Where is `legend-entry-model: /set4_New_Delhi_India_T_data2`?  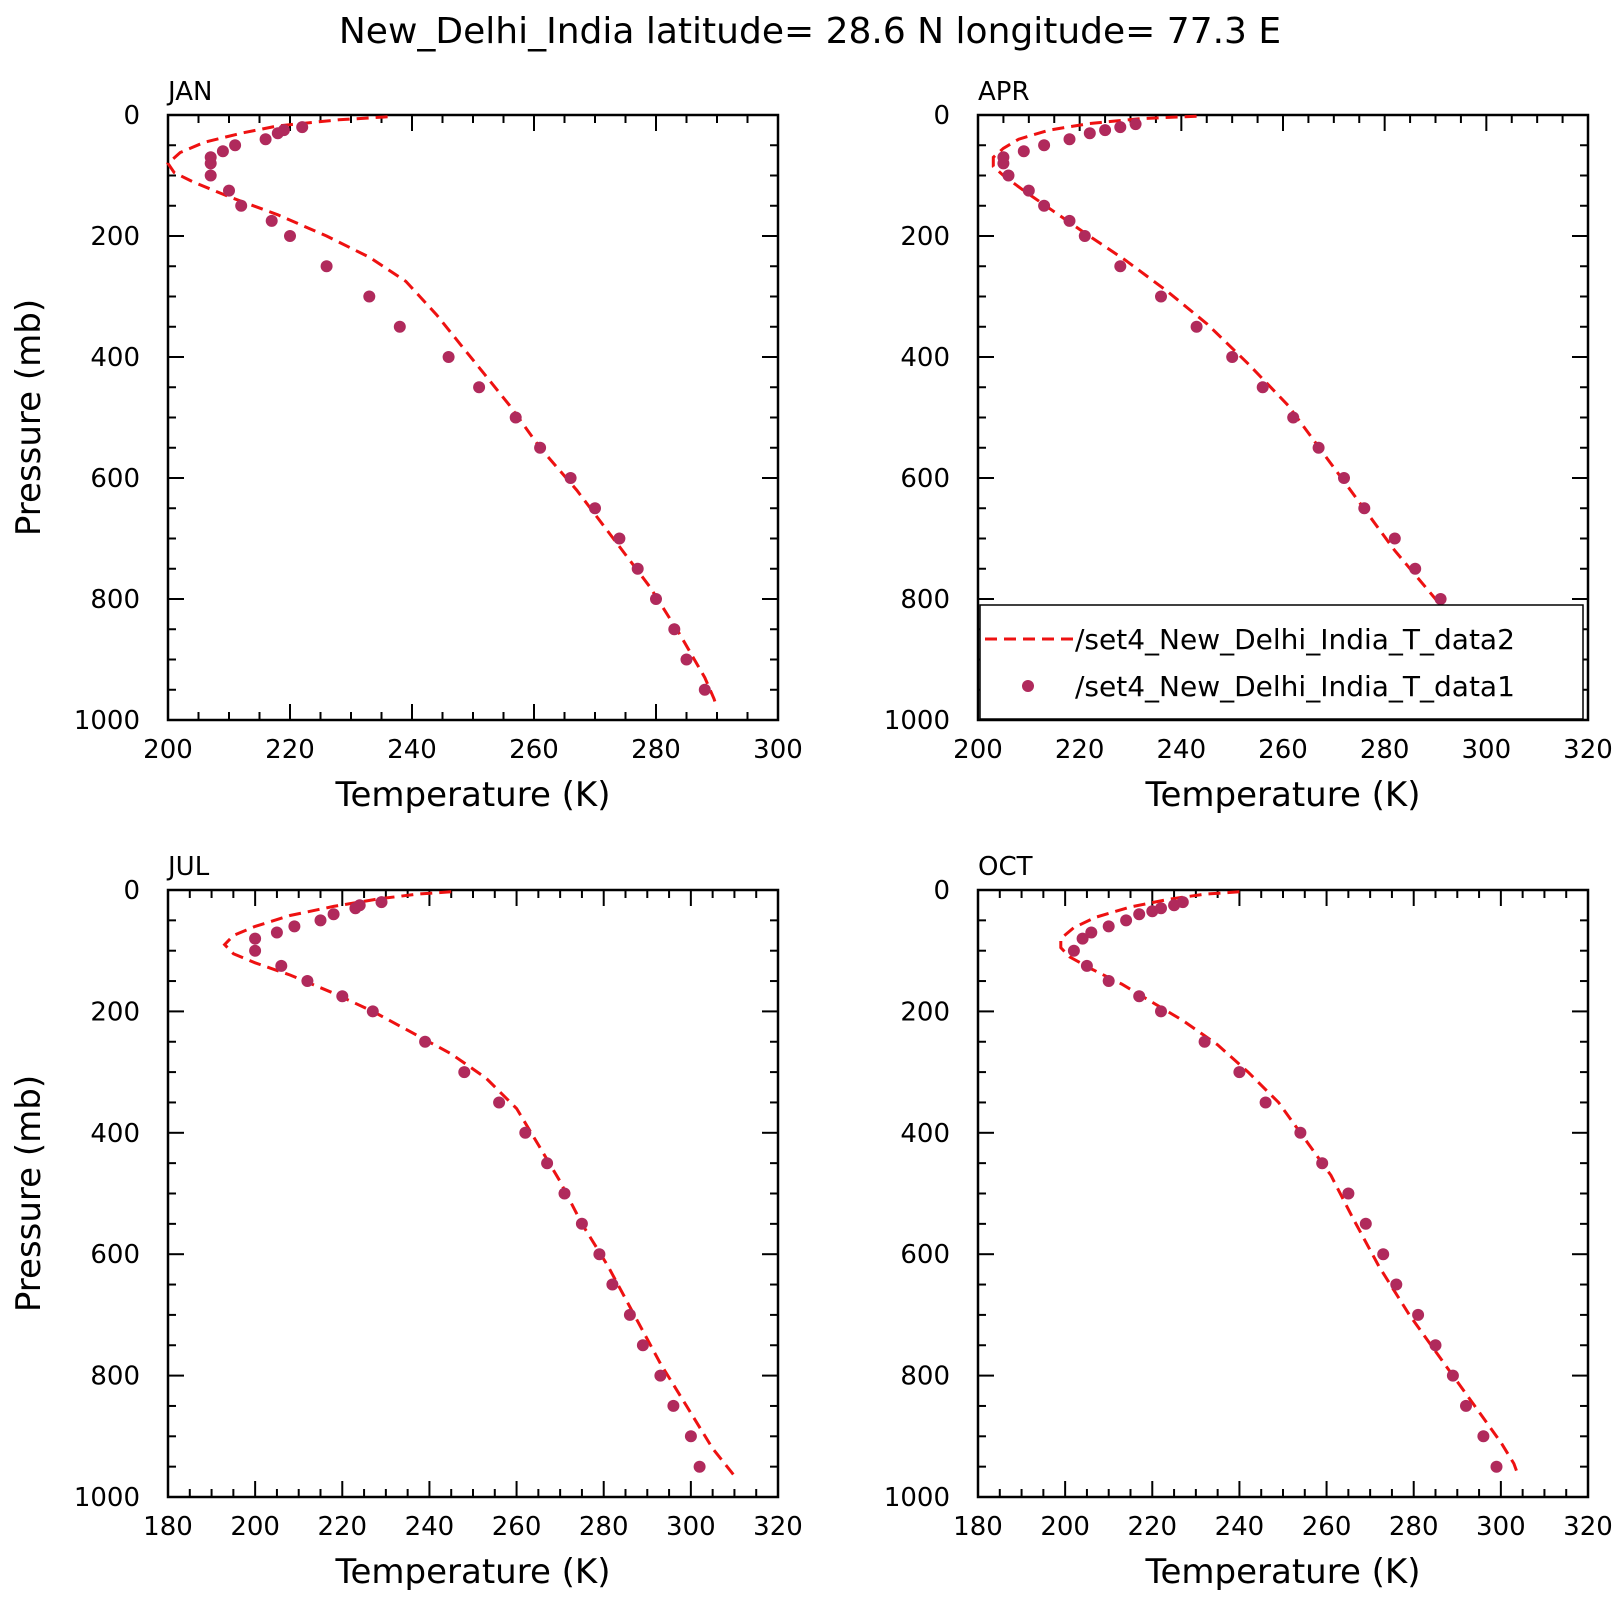 legend-entry-model: /set4_New_Delhi_India_T_data2 is located at coordinates (1295, 639).